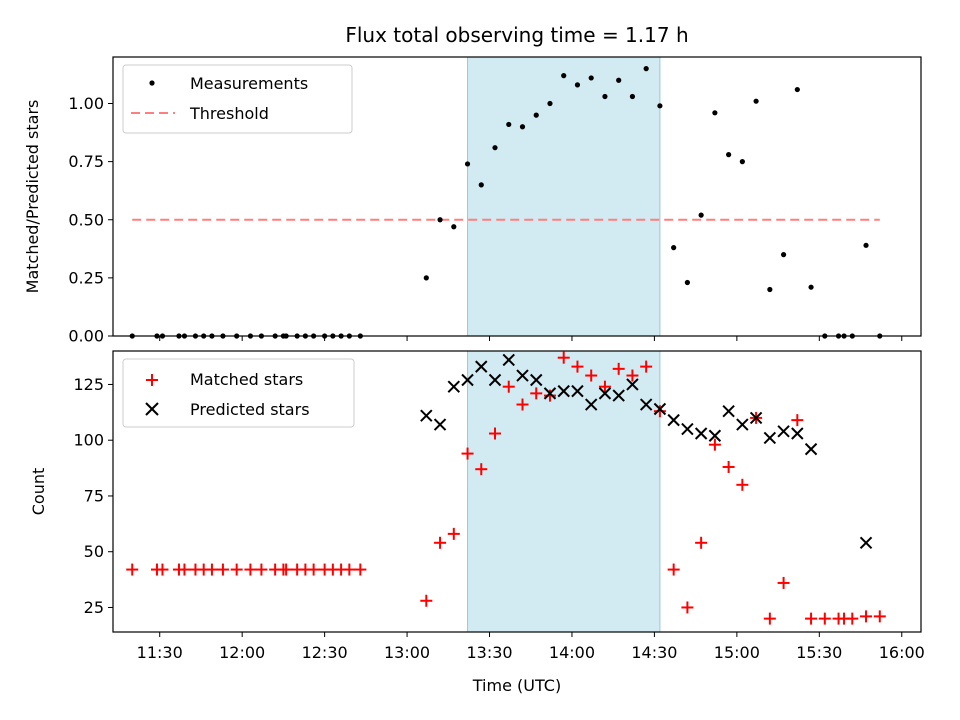  Describe the element at coordinates (152, 83) in the screenshot. I see `legend-measurements-marker` at that location.